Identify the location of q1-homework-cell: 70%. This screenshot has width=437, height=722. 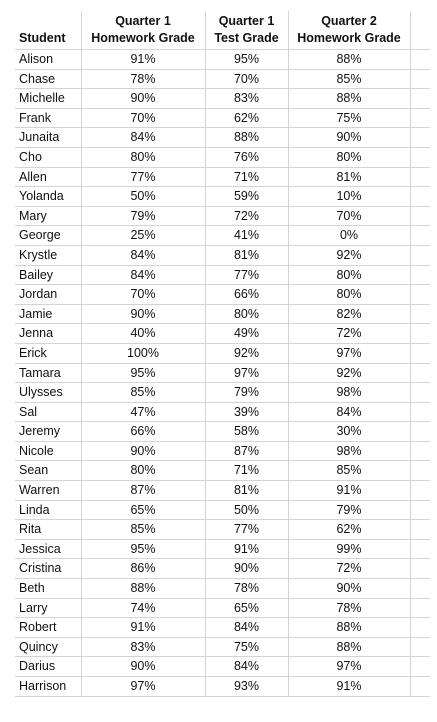
(143, 294).